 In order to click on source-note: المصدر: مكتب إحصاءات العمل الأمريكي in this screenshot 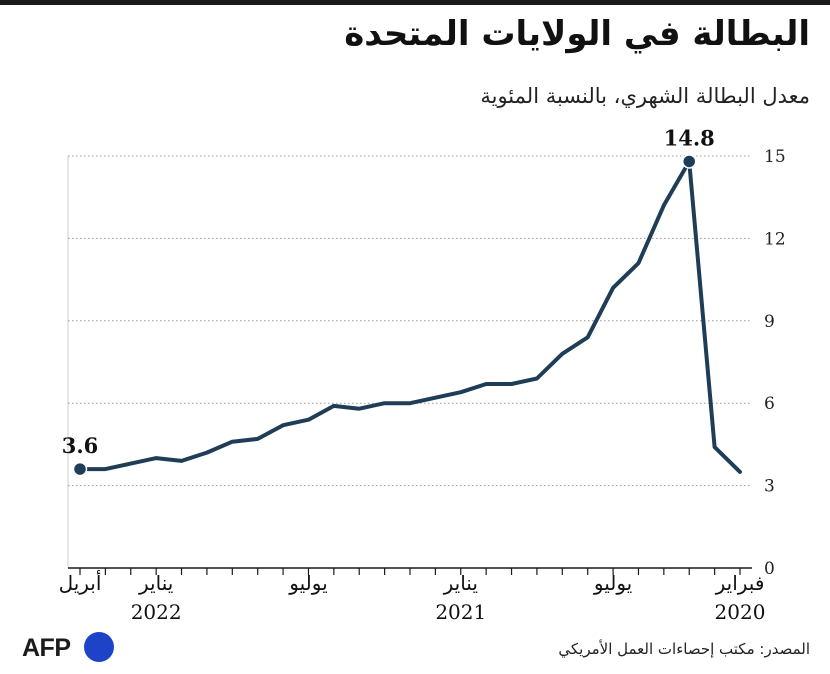, I will do `click(684, 649)`.